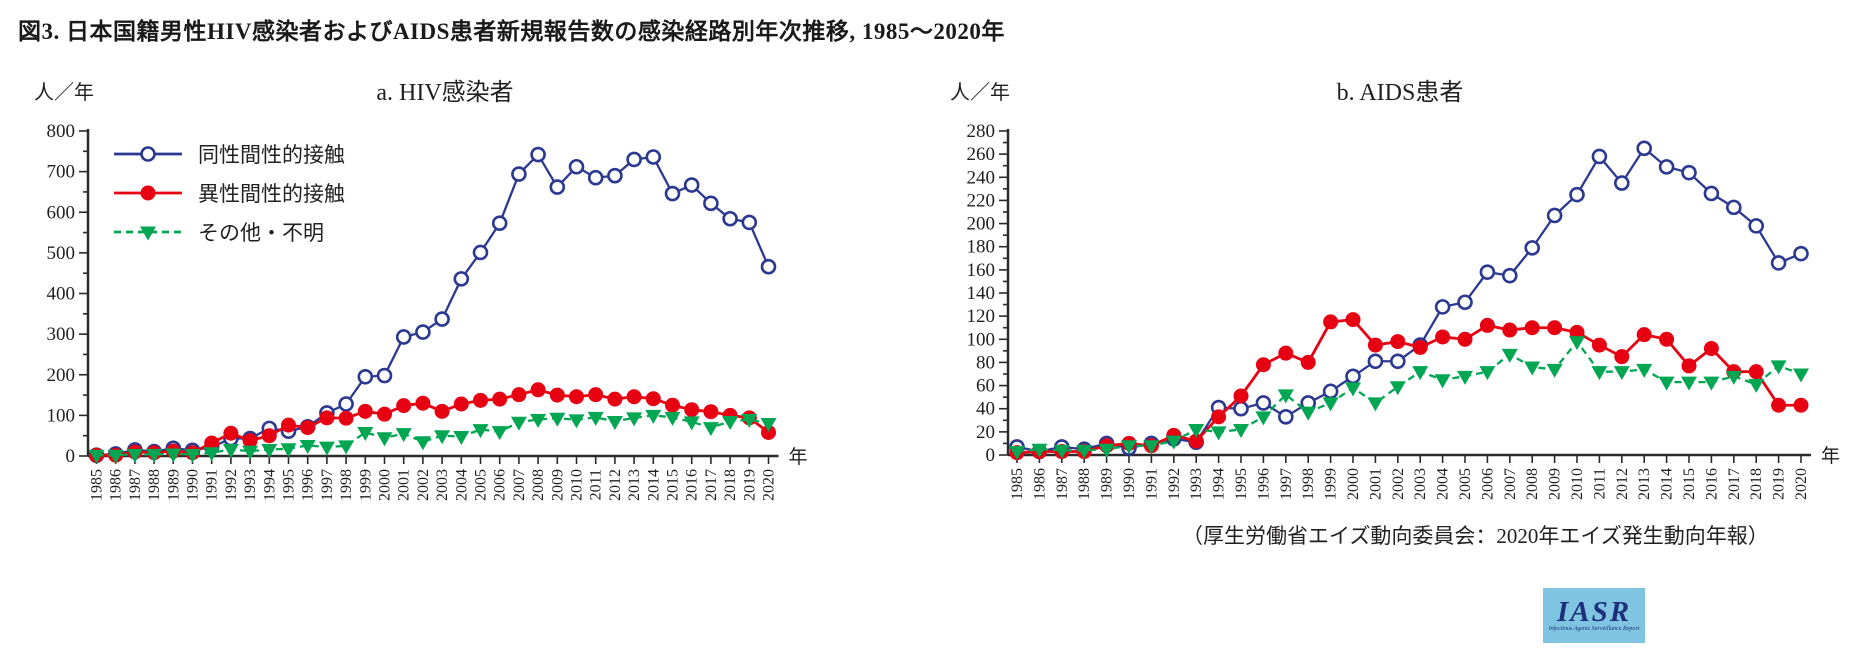 This screenshot has width=1868, height=658. Describe the element at coordinates (271, 193) in the screenshot. I see `legend-label-heterosexual-contact: 異性間性的接触` at that location.